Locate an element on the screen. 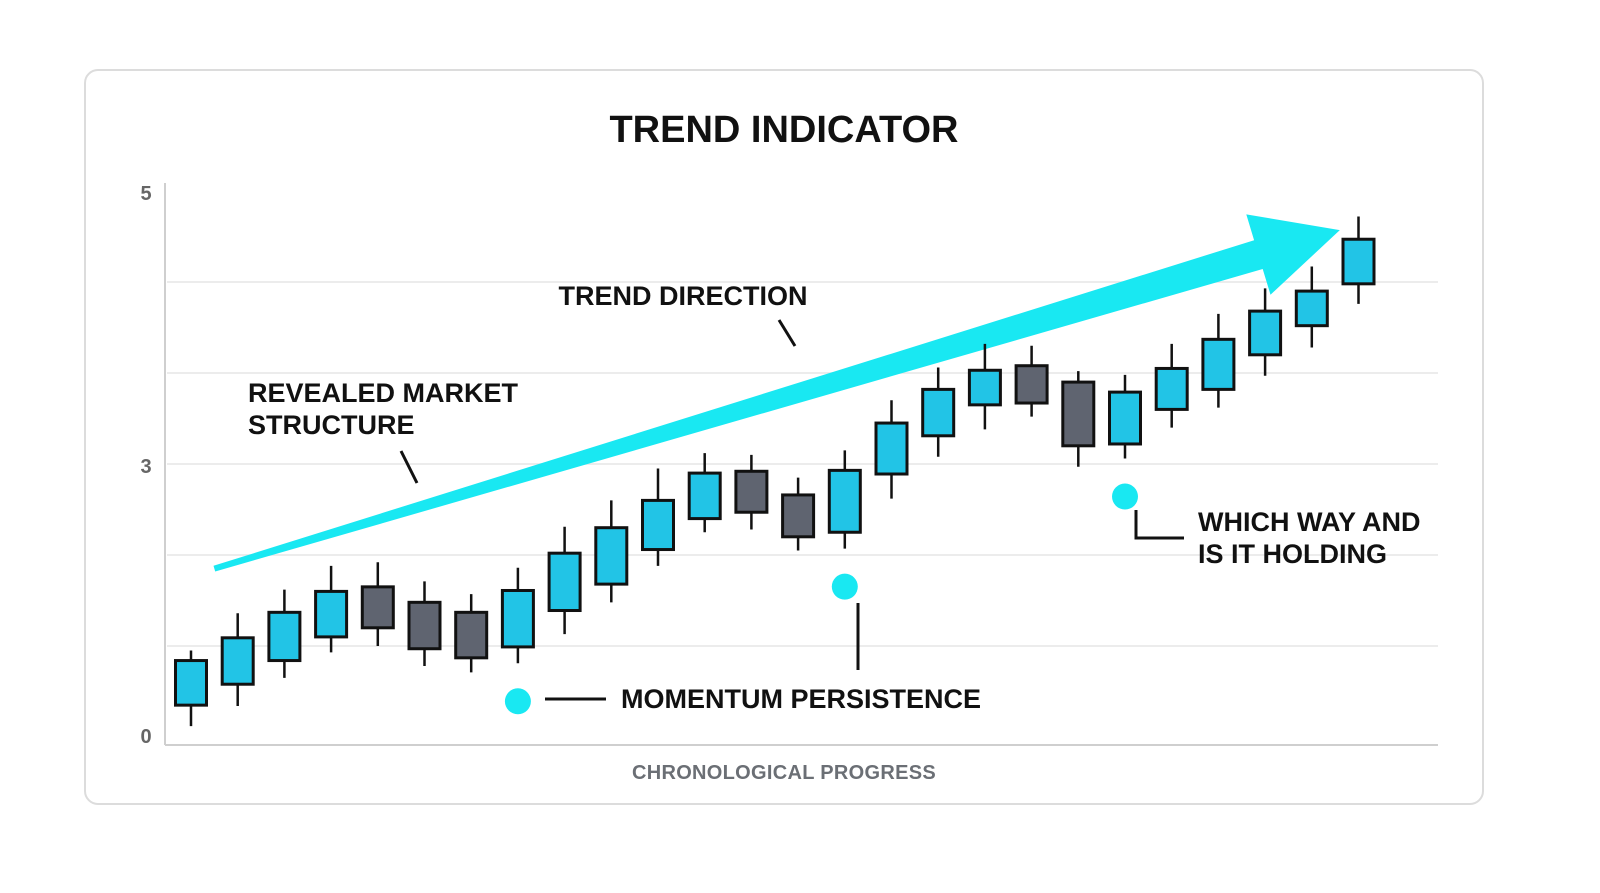 The width and height of the screenshot is (1600, 893). y-tick-label: 0 is located at coordinates (145, 737).